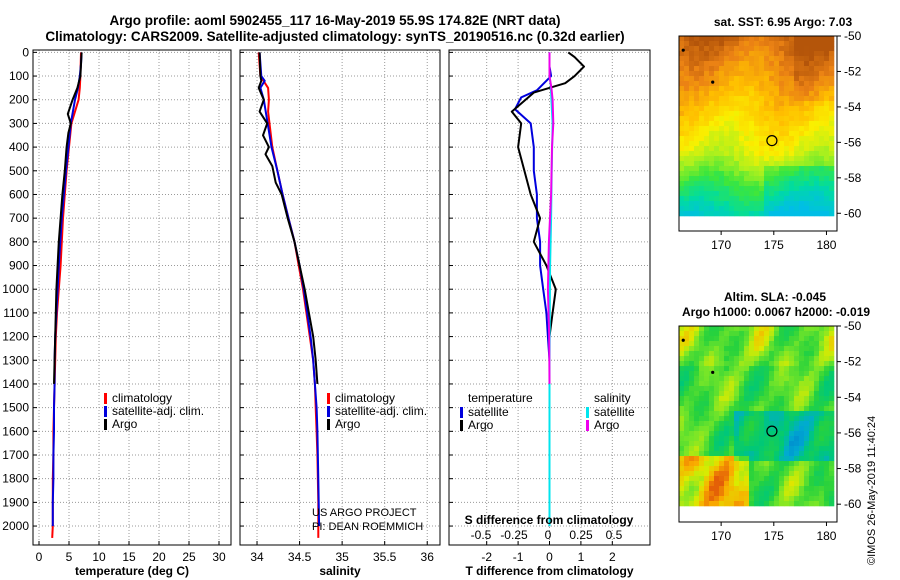  I want to click on y-tick-label: 700, so click(19, 218).